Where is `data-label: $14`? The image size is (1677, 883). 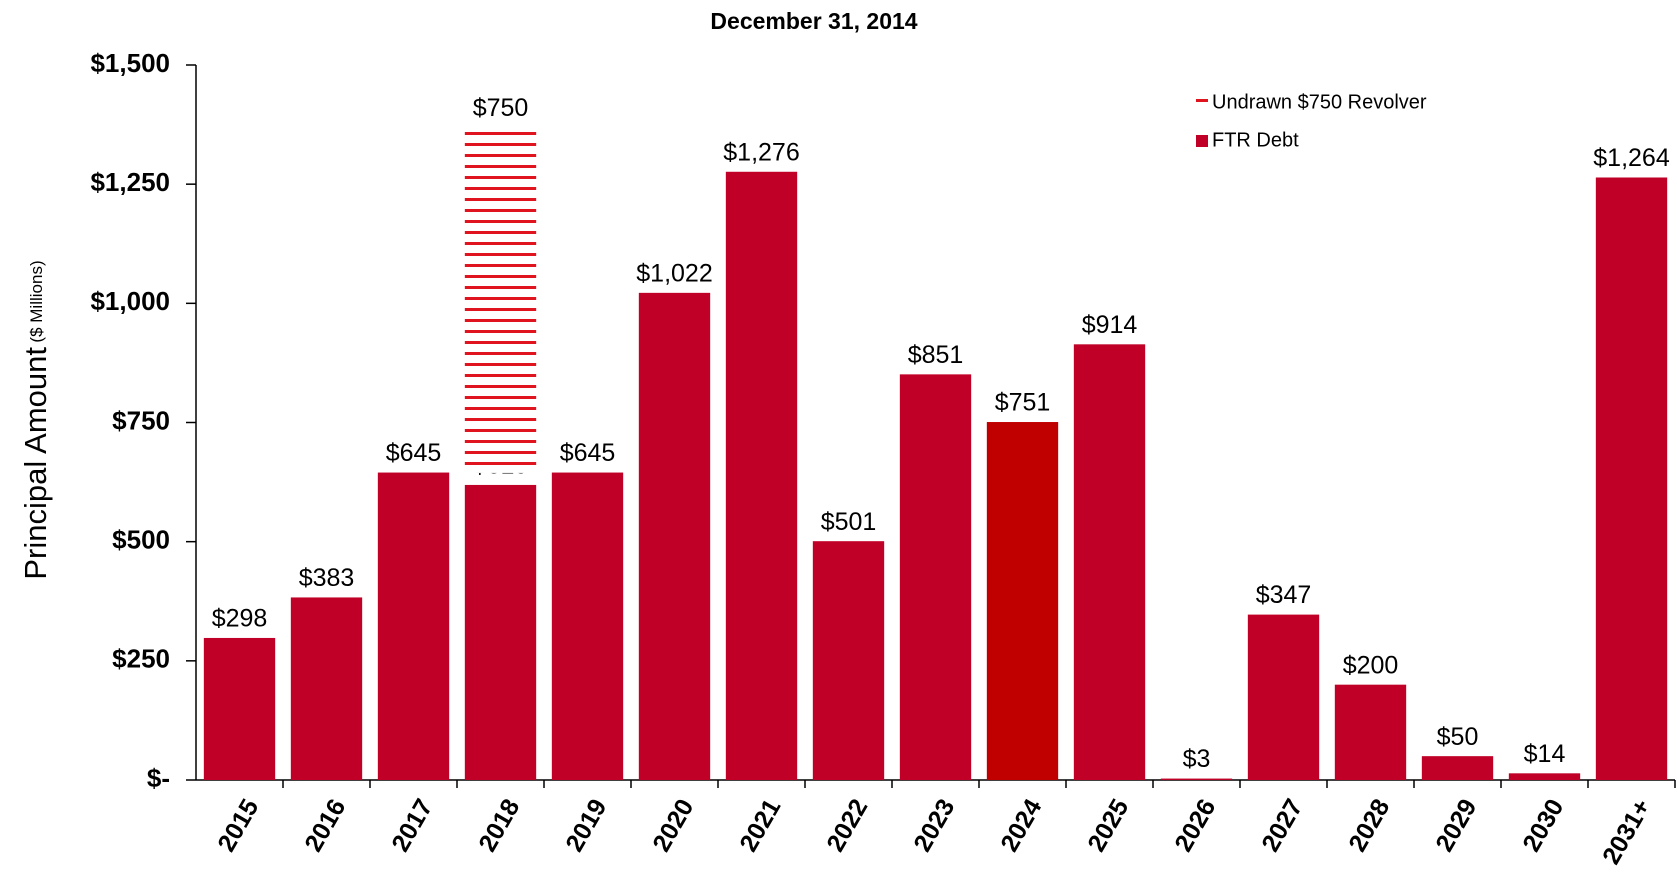
data-label: $14 is located at coordinates (1545, 754).